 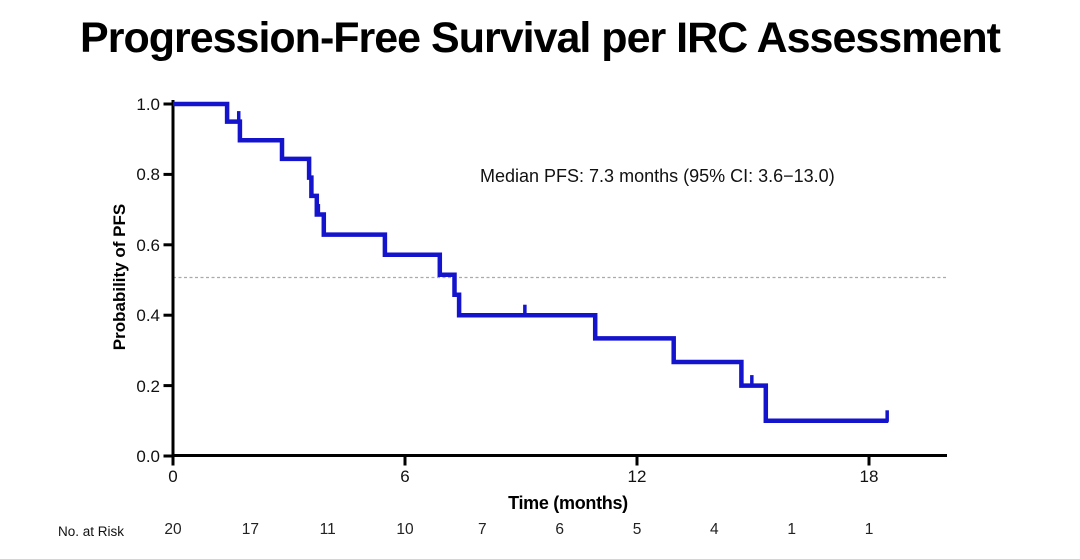 I want to click on at-risk-count: 6, so click(x=559, y=529).